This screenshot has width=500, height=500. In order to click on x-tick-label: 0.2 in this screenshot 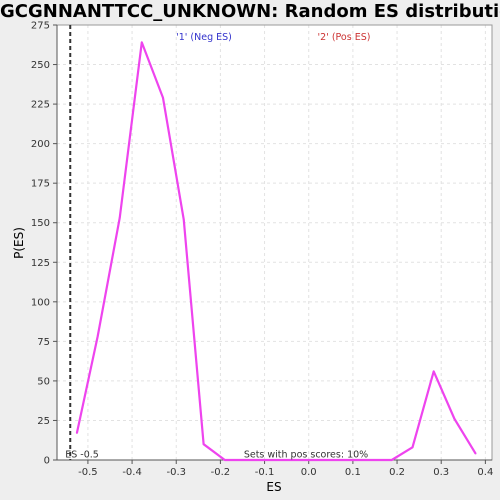, I will do `click(397, 472)`.